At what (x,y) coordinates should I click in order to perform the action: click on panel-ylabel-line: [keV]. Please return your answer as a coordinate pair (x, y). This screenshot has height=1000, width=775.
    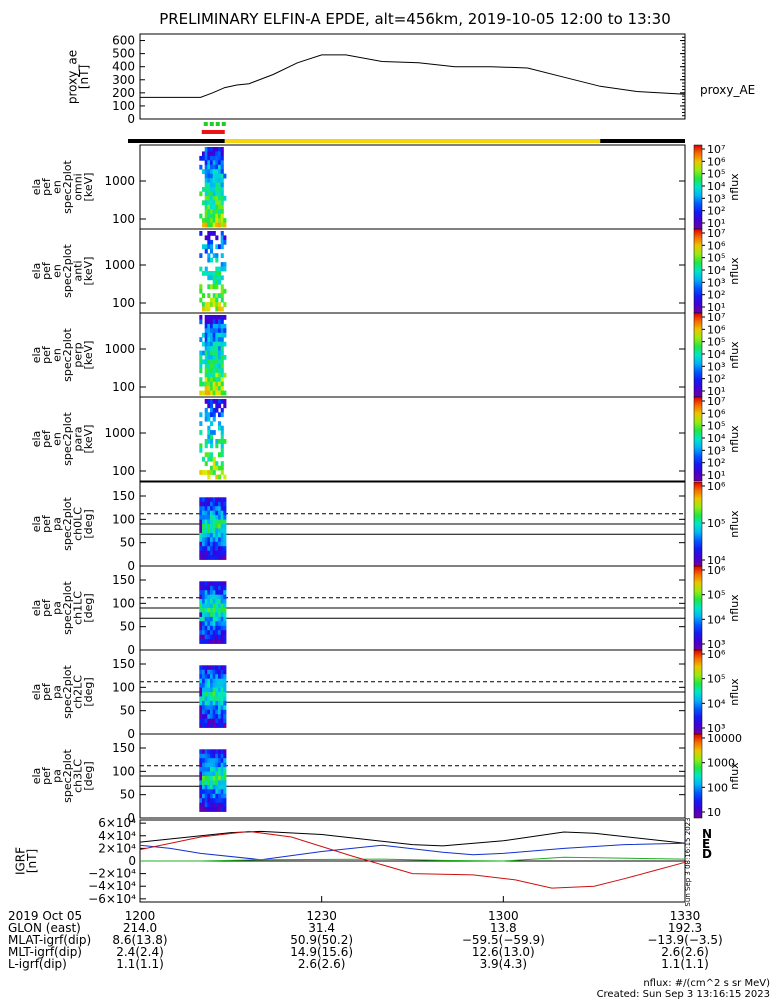
    Looking at the image, I should click on (88, 439).